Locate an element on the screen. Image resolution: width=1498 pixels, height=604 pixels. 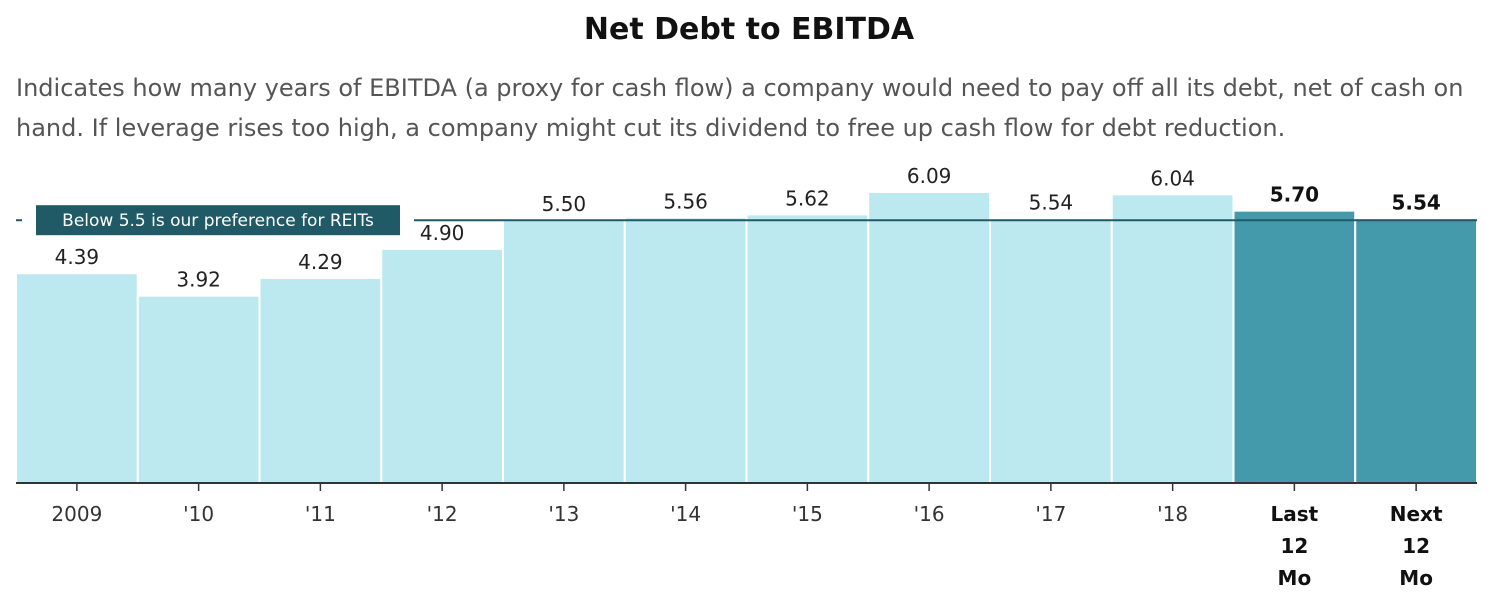
value-label-5: 5.56 is located at coordinates (685, 201).